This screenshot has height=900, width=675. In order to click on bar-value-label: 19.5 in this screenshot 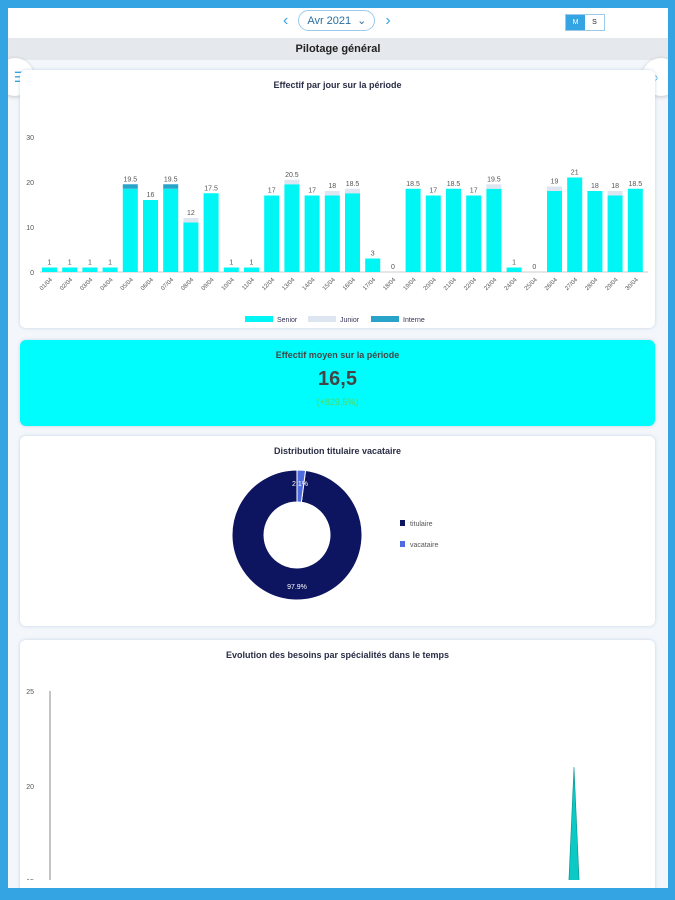, I will do `click(494, 179)`.